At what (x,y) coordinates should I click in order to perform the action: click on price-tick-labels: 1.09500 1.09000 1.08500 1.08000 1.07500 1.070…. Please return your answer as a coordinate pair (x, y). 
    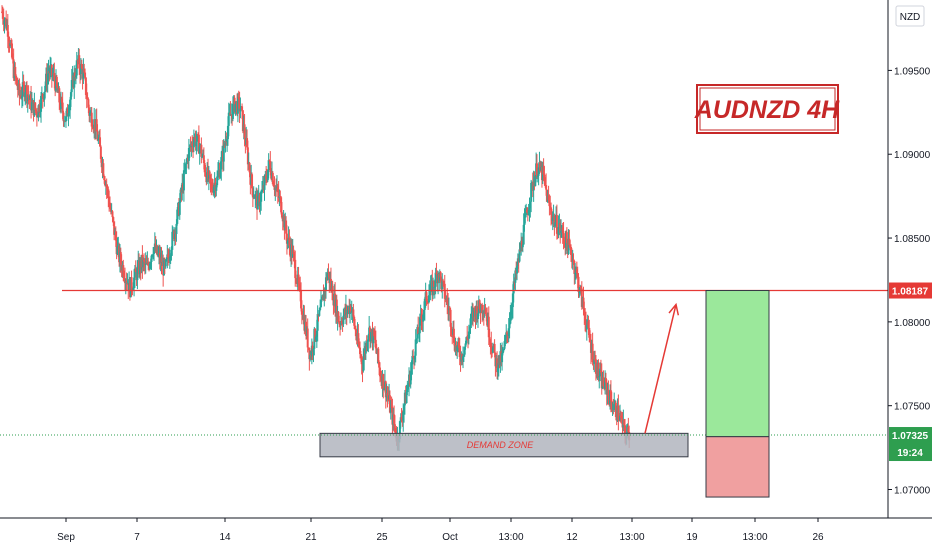
    Looking at the image, I should click on (909, 281).